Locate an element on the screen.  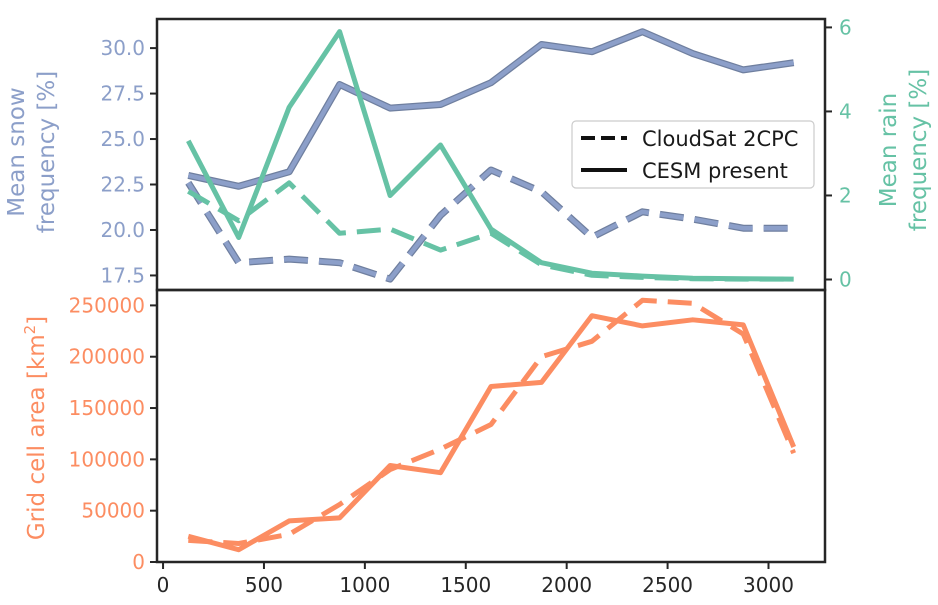
area-tick-label: 100000 is located at coordinates (107, 459).